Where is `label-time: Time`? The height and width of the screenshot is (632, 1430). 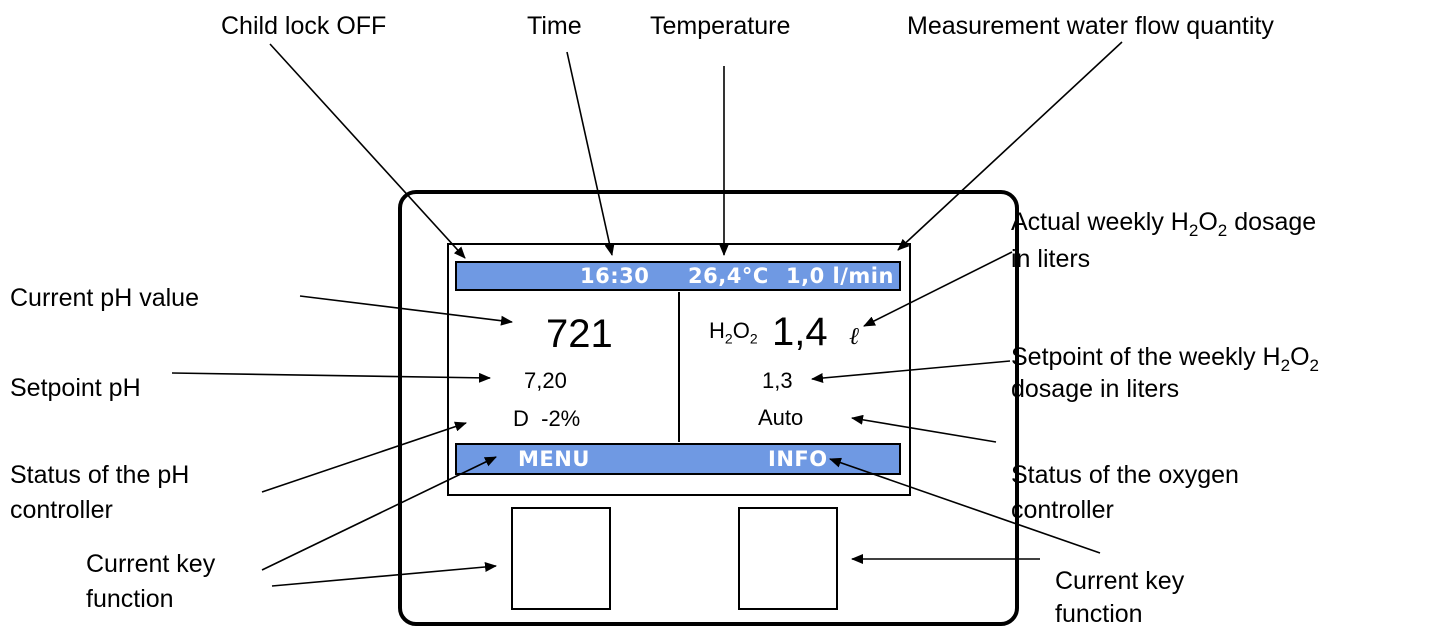 label-time: Time is located at coordinates (554, 26).